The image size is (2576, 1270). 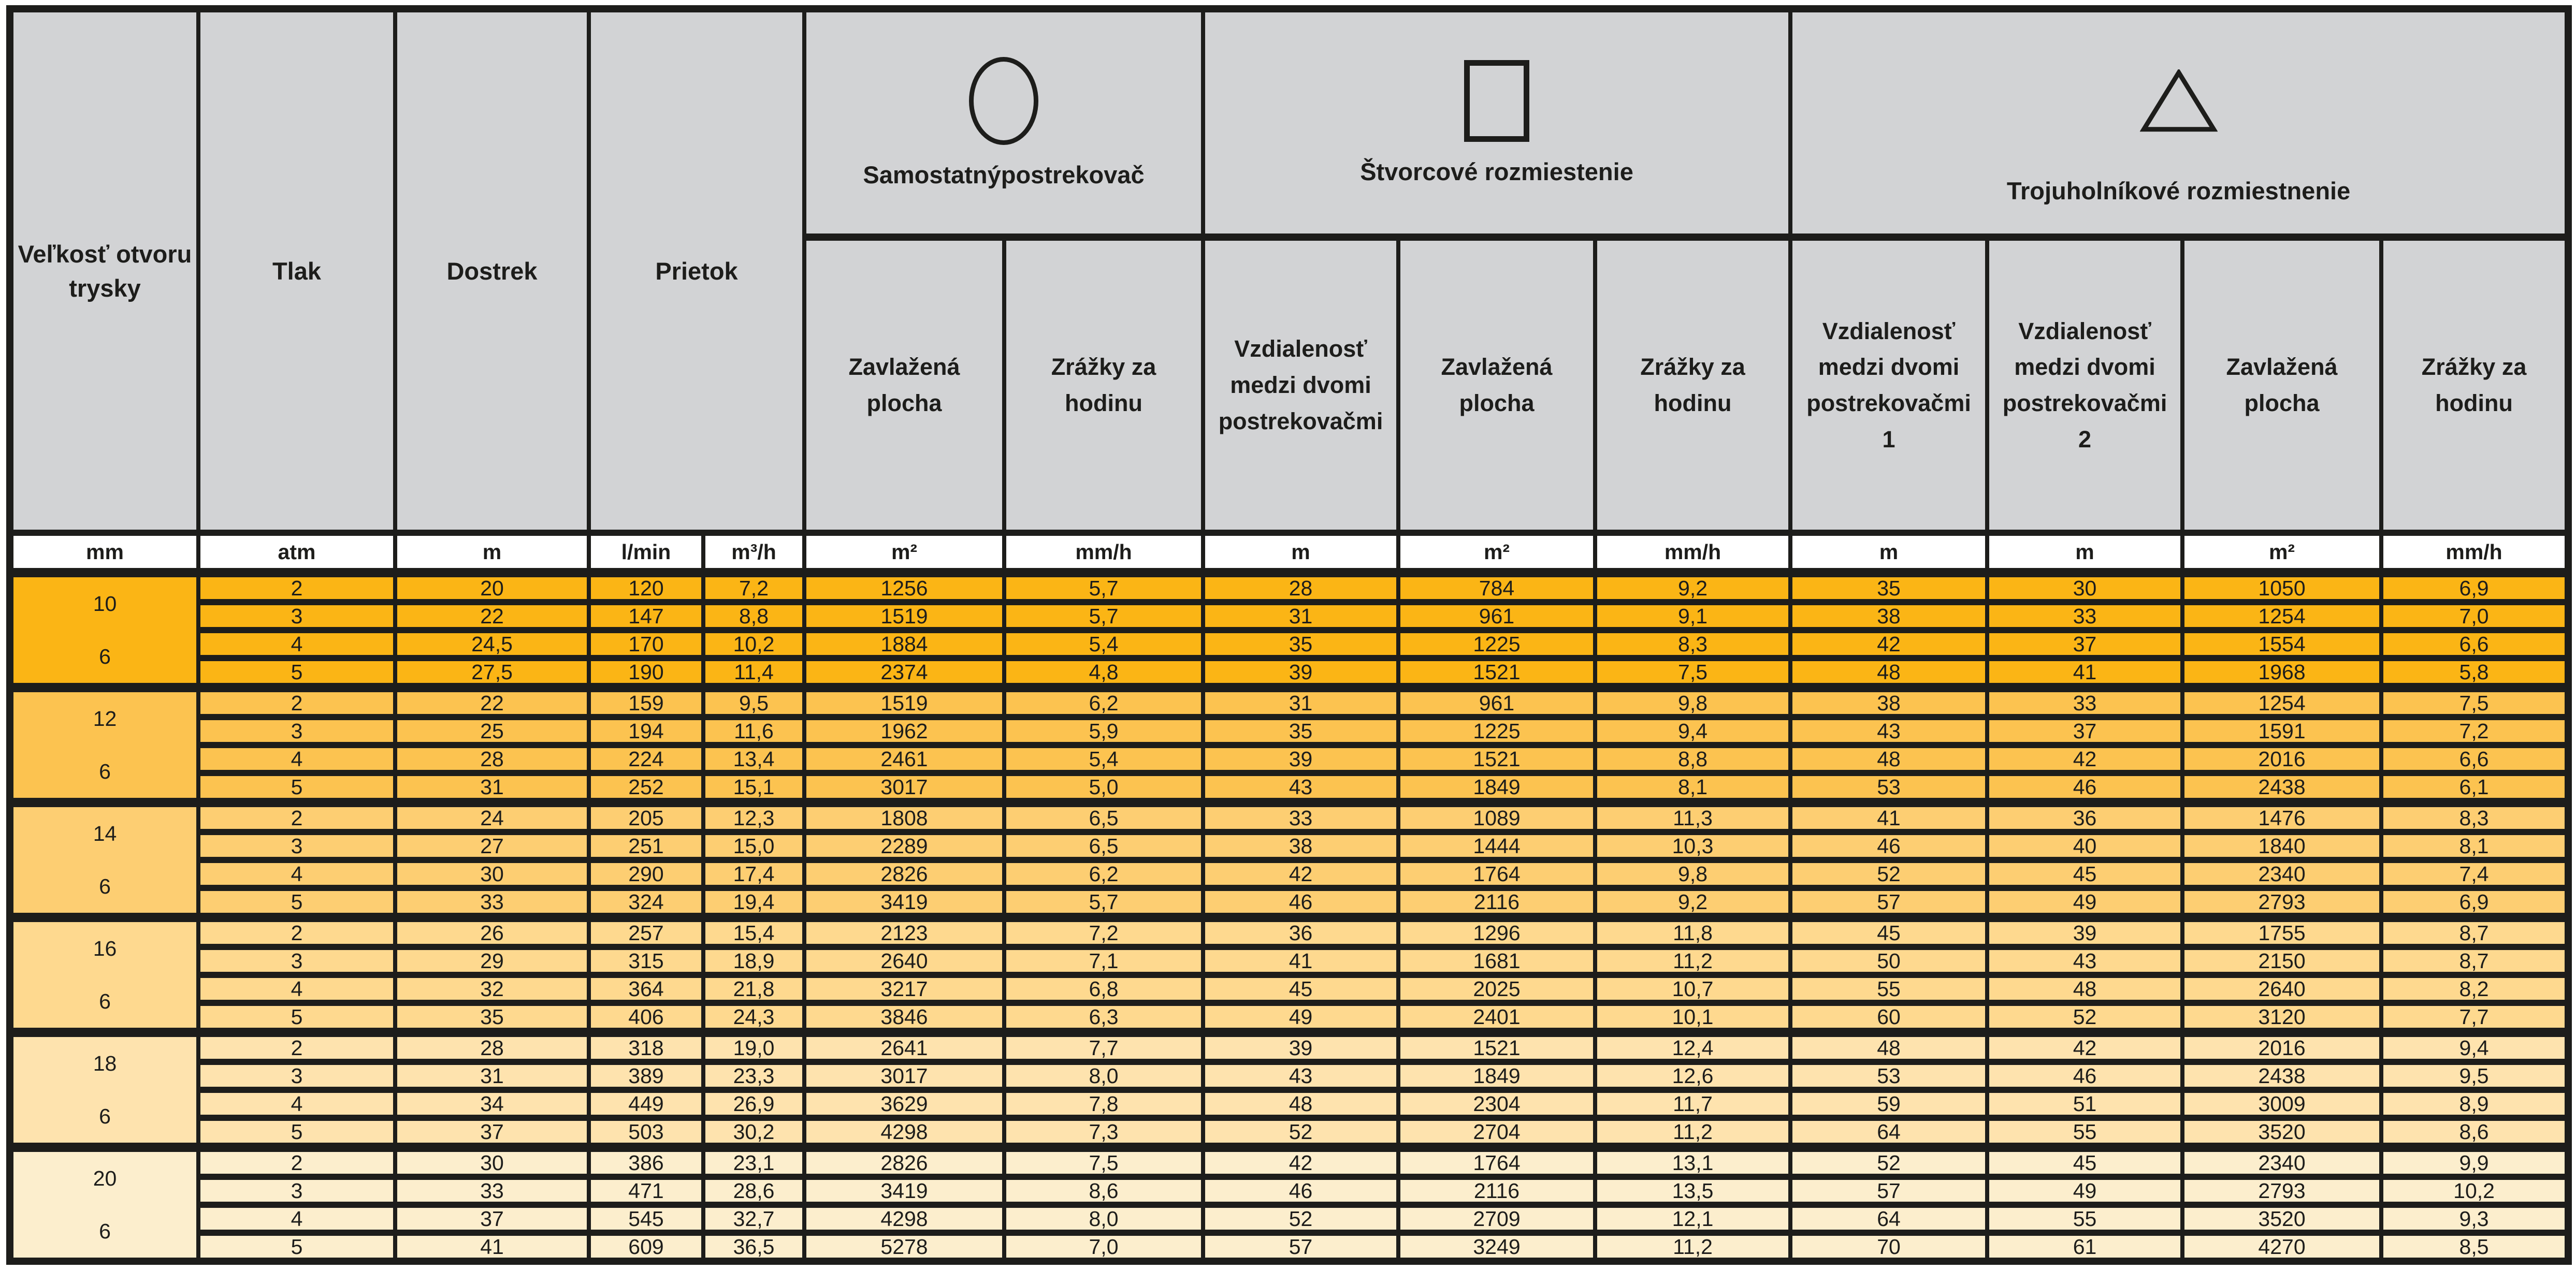 I want to click on data-cell: 11,8, so click(x=1693, y=931).